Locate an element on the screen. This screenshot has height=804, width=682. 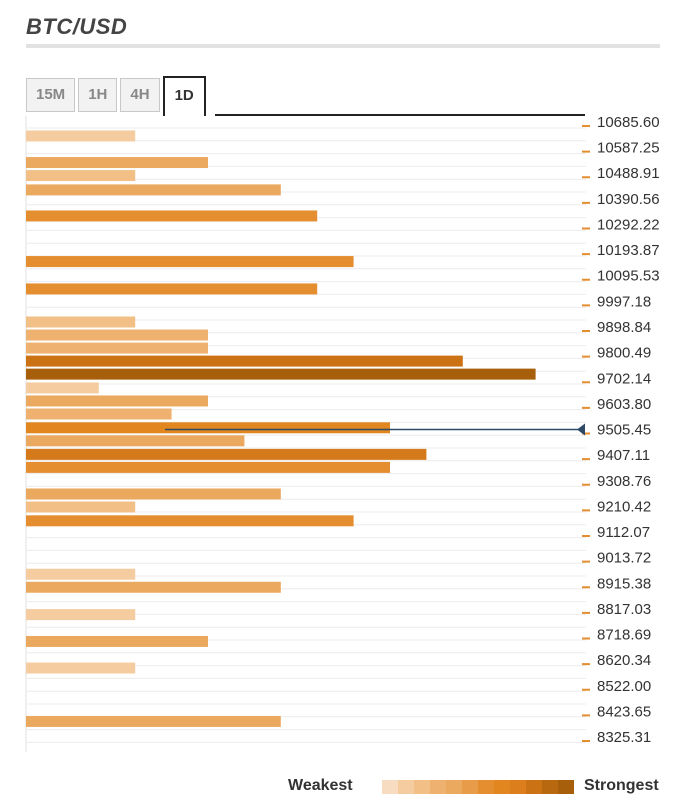
axis-tick-label: 9210.42 is located at coordinates (624, 506).